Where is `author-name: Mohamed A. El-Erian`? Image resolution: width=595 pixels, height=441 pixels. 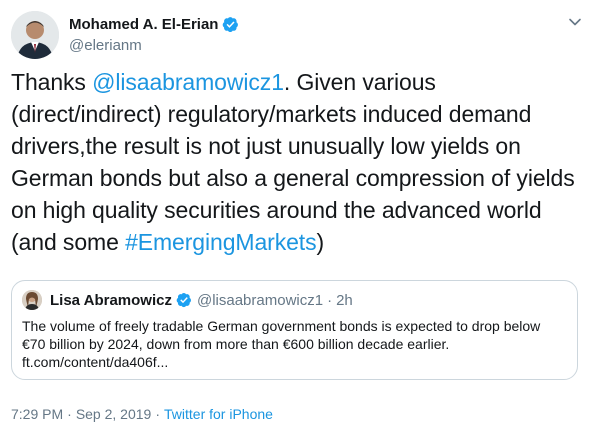 author-name: Mohamed A. El-Erian is located at coordinates (144, 24).